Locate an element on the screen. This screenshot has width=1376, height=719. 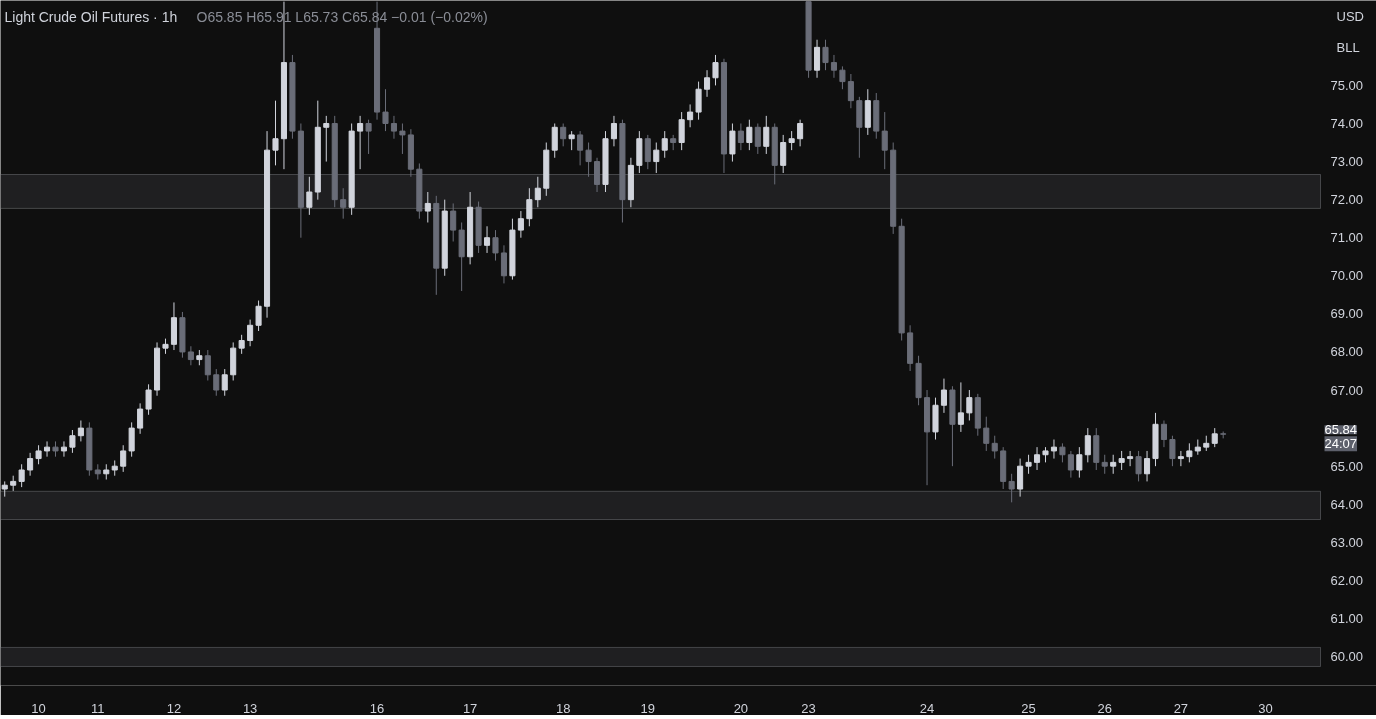
x-tick-label: 26 is located at coordinates (1104, 708).